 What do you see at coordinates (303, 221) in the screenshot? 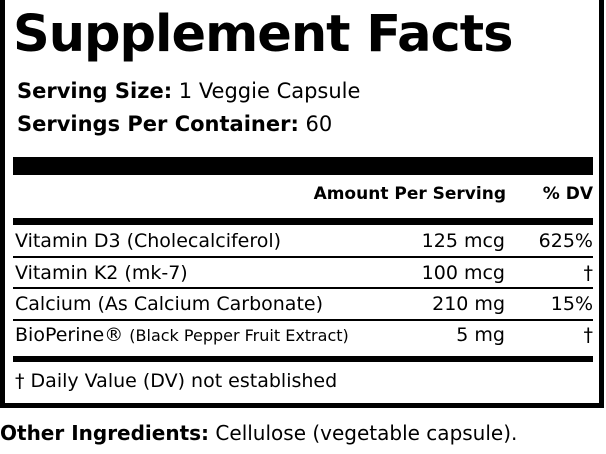
I see `header-divider` at bounding box center [303, 221].